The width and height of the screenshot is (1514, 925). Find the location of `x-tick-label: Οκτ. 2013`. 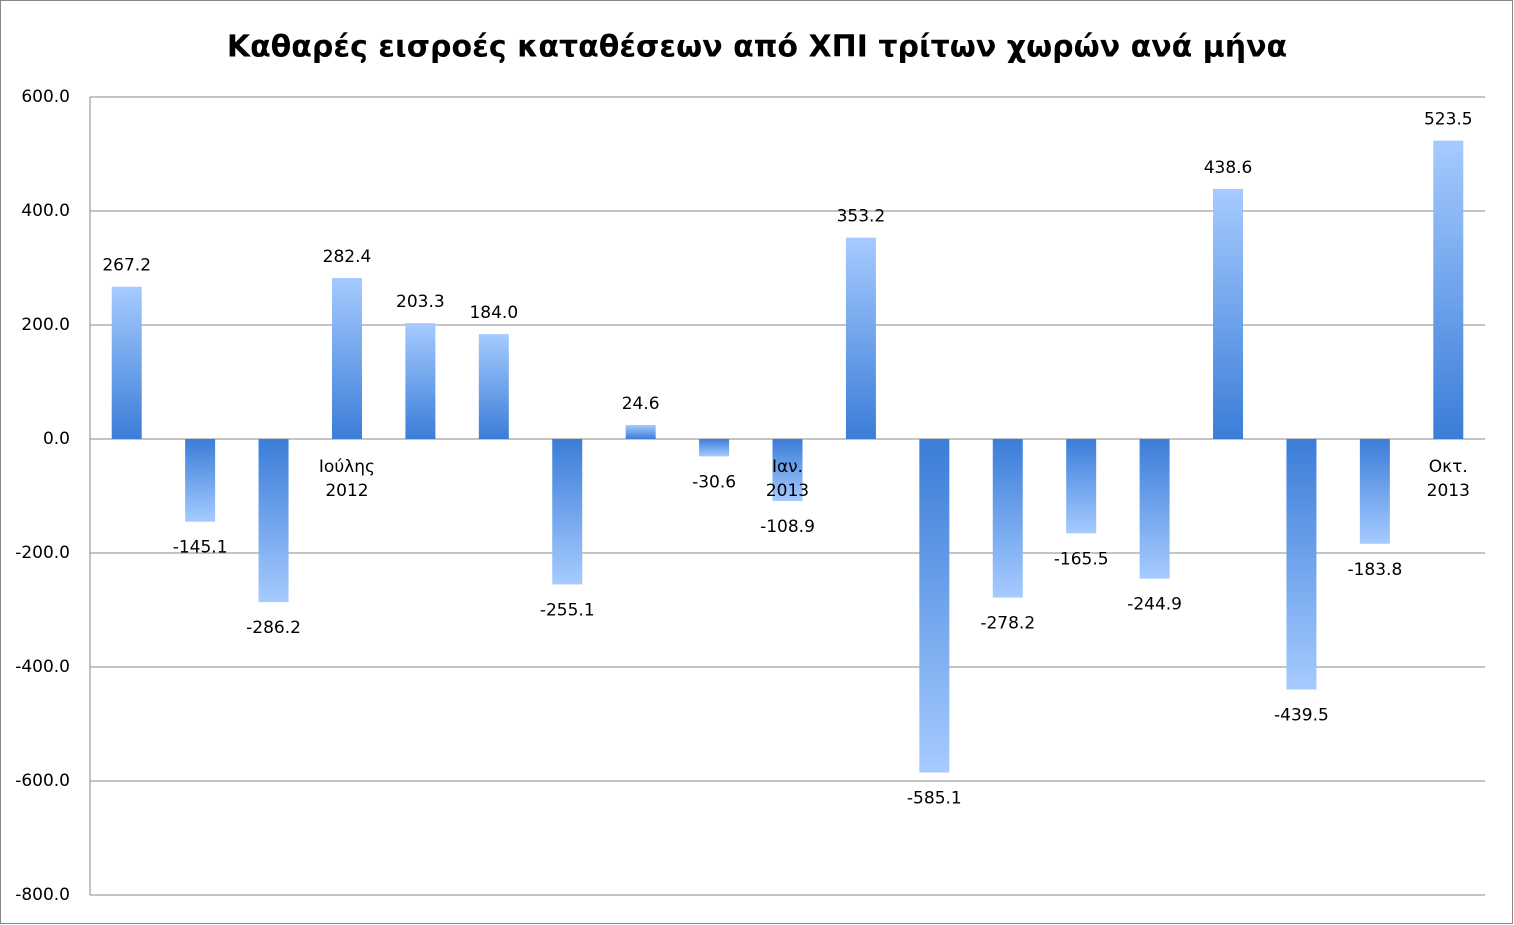

x-tick-label: Οκτ. 2013 is located at coordinates (1448, 479).